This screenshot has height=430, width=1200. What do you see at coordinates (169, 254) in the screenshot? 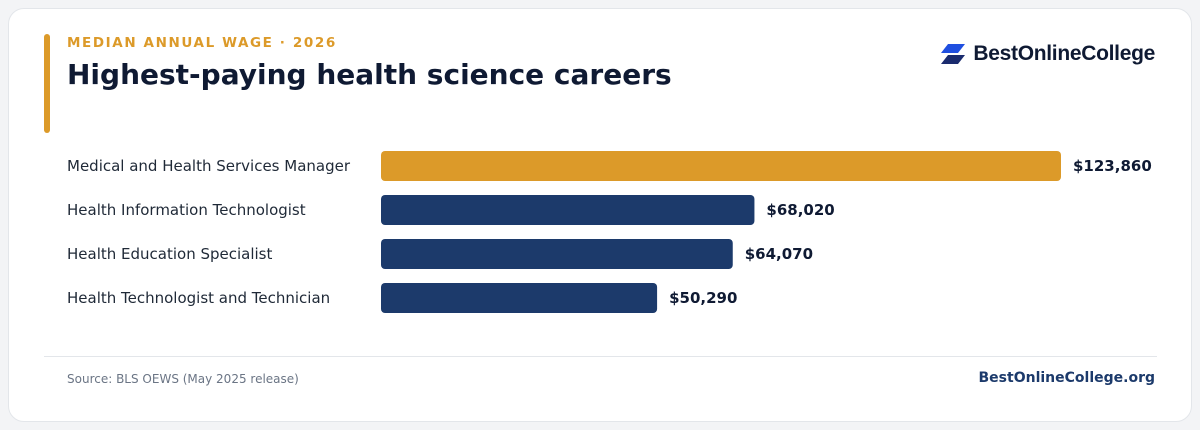
I see `category-label: Health Education Specialist` at bounding box center [169, 254].